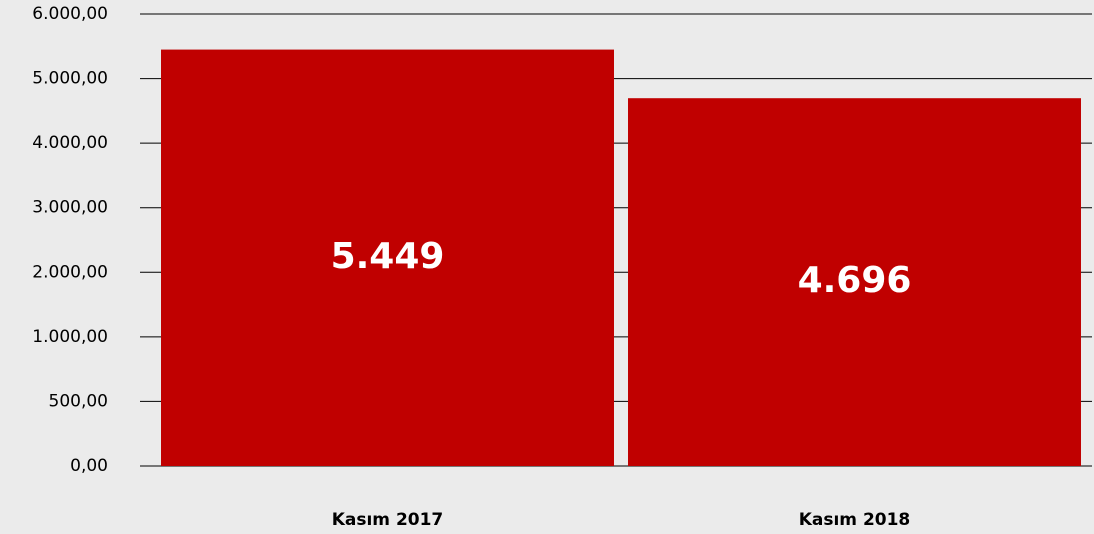 The height and width of the screenshot is (534, 1094). I want to click on y-tick-label: 4.000,00, so click(70, 143).